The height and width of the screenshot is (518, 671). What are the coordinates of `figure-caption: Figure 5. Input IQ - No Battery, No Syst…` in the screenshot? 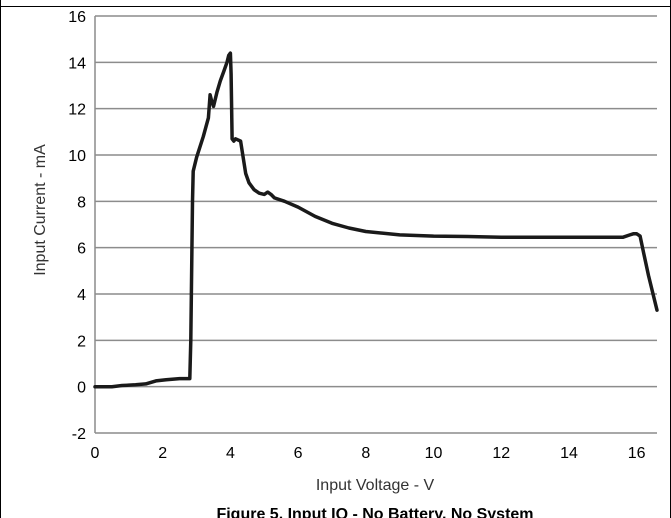 It's located at (374, 512).